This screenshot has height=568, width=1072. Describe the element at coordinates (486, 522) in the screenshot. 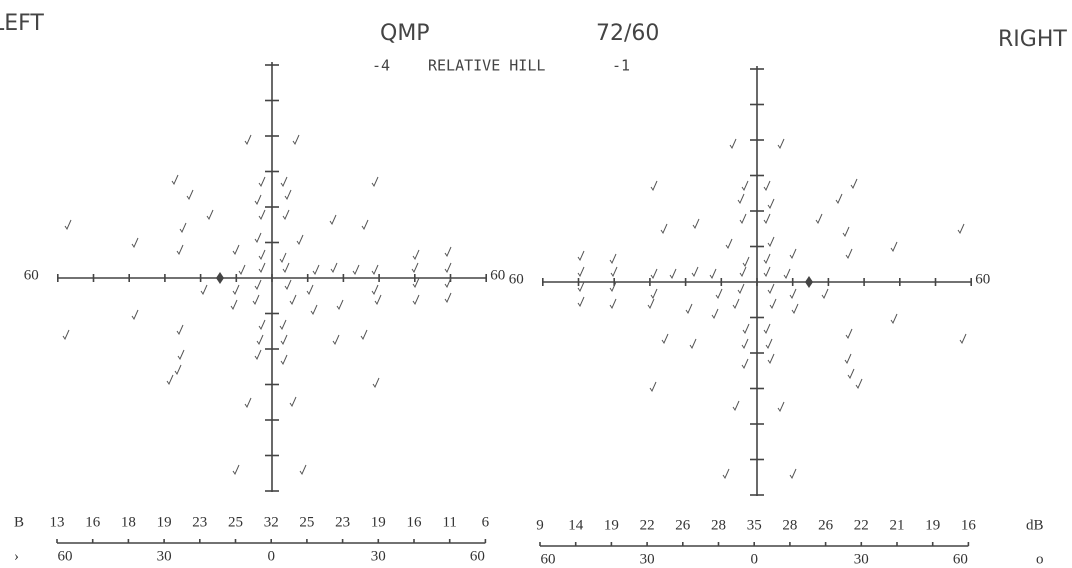

I see `db-value: 6` at that location.